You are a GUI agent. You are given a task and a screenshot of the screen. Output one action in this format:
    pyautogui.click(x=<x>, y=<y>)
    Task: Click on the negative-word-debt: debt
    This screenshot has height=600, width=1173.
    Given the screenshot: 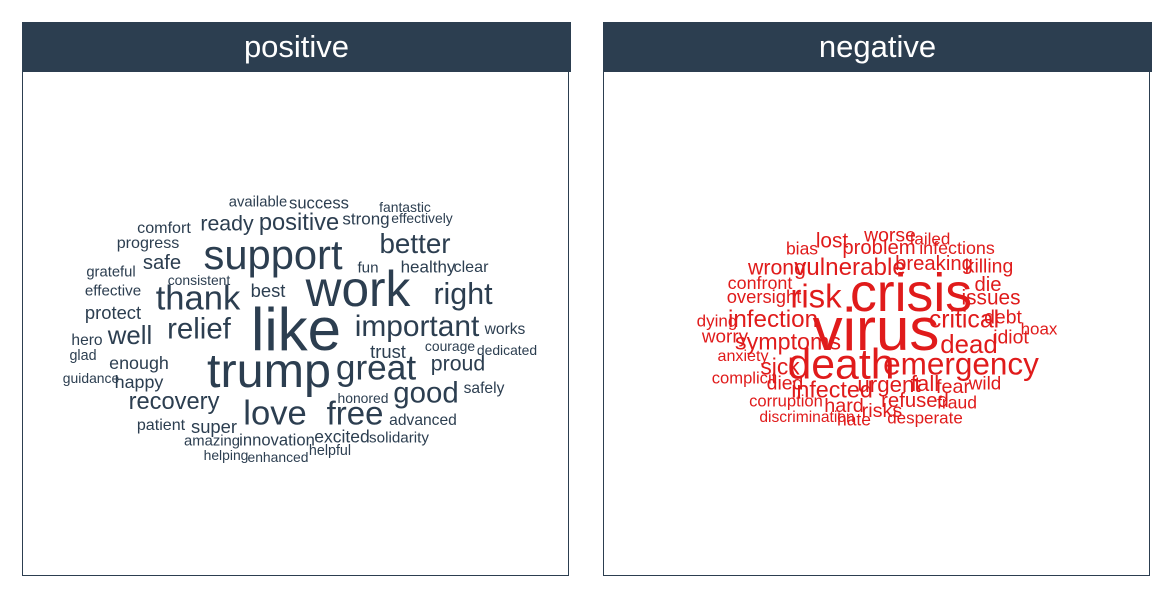 What is the action you would take?
    pyautogui.click(x=1003, y=317)
    